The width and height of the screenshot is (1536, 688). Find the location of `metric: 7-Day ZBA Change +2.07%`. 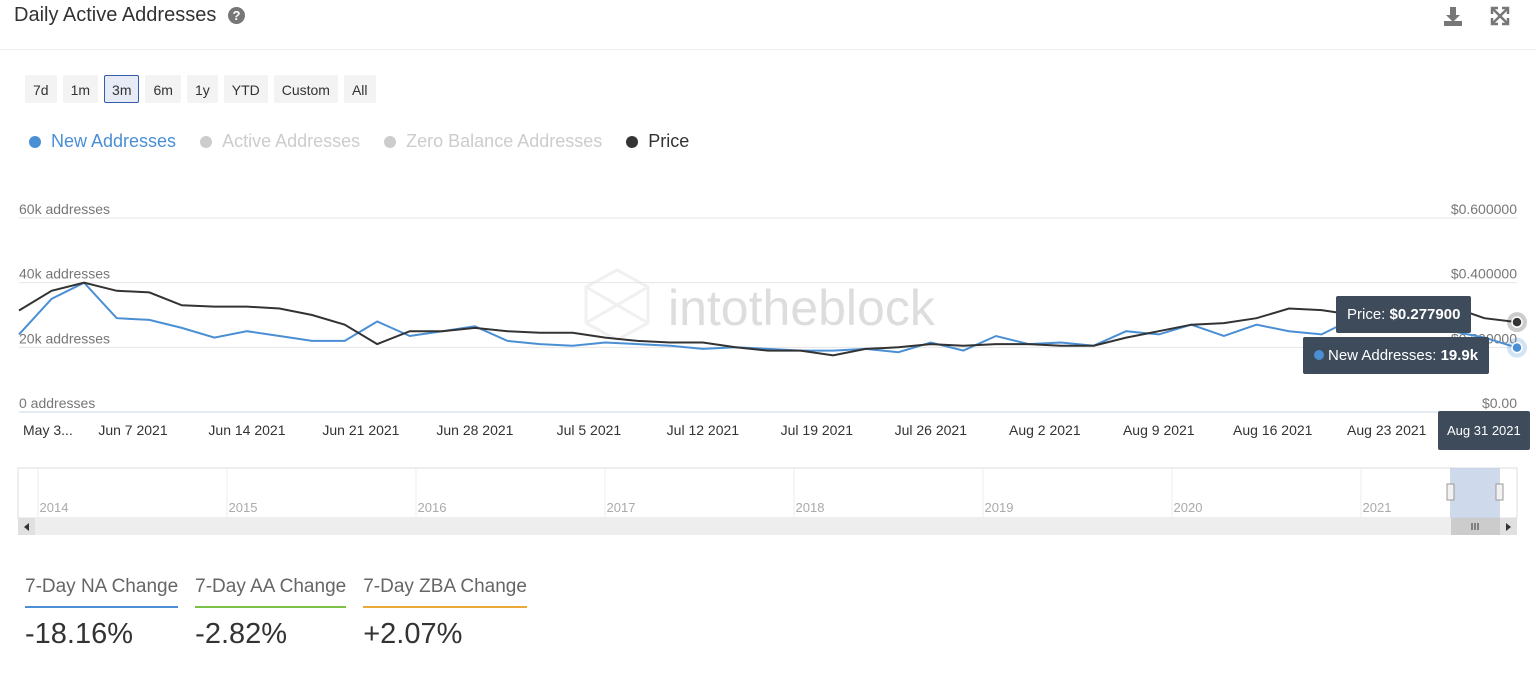

metric: 7-Day ZBA Change +2.07% is located at coordinates (445, 613).